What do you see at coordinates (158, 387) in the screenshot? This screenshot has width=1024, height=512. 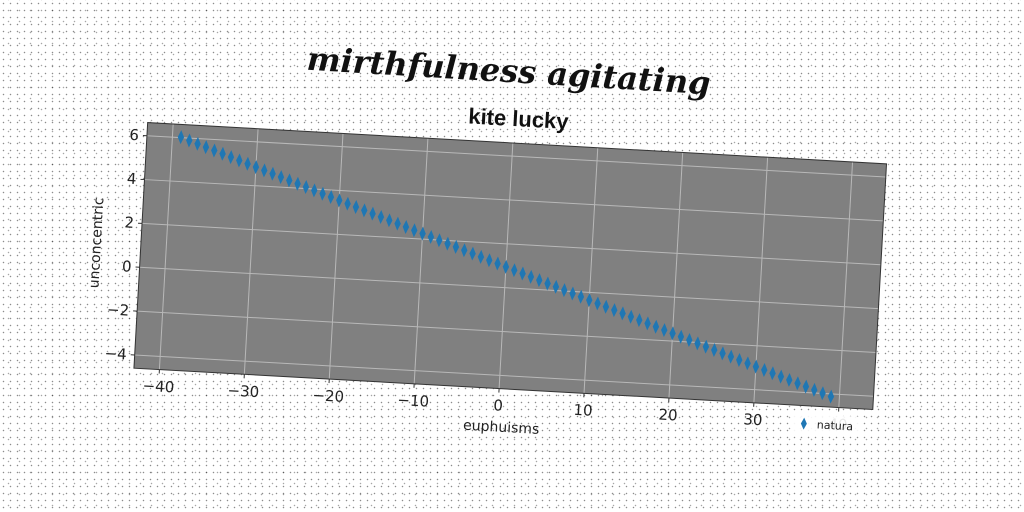 I see `x-tick-label: −40` at bounding box center [158, 387].